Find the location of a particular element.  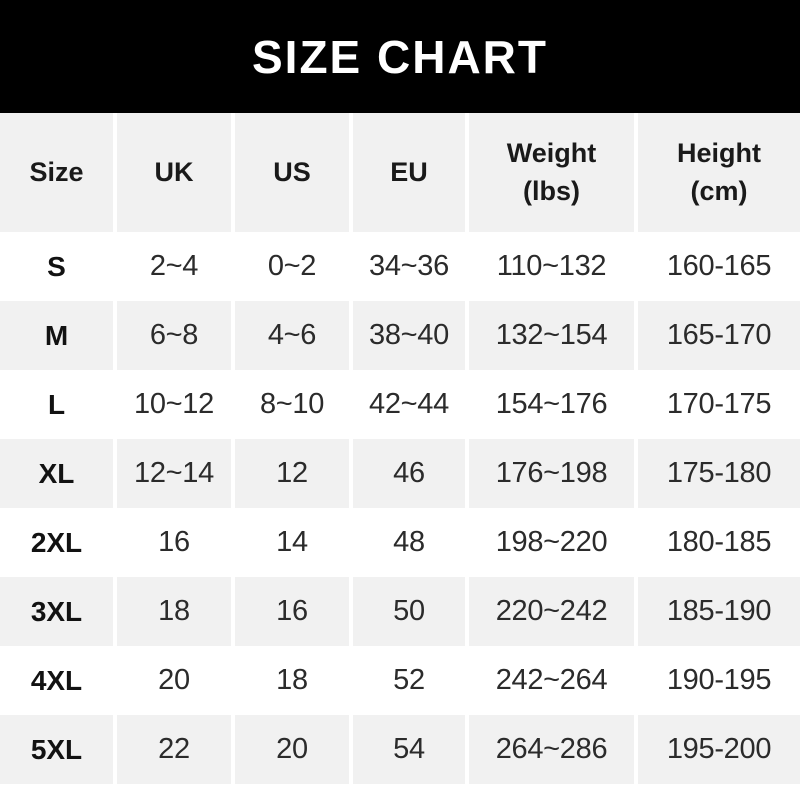

cell-us: 4~6 is located at coordinates (291, 335).